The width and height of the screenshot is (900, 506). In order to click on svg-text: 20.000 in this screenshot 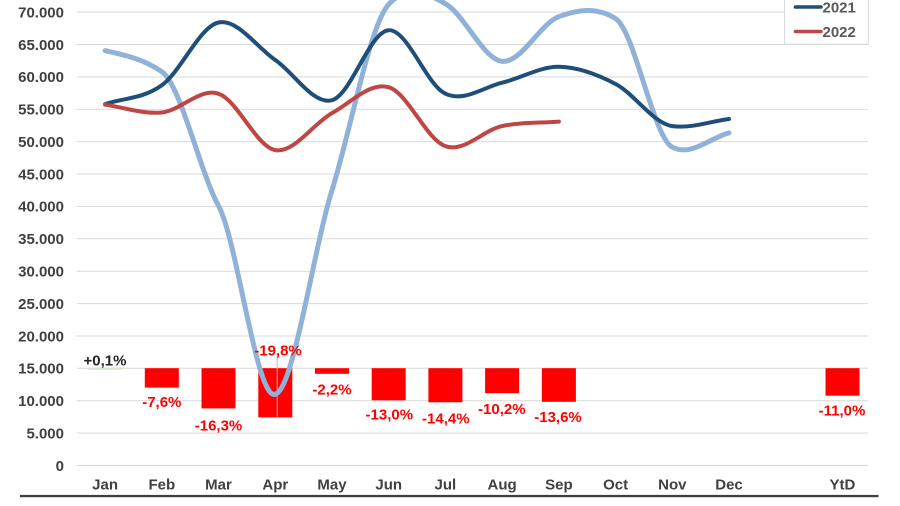, I will do `click(41, 336)`.